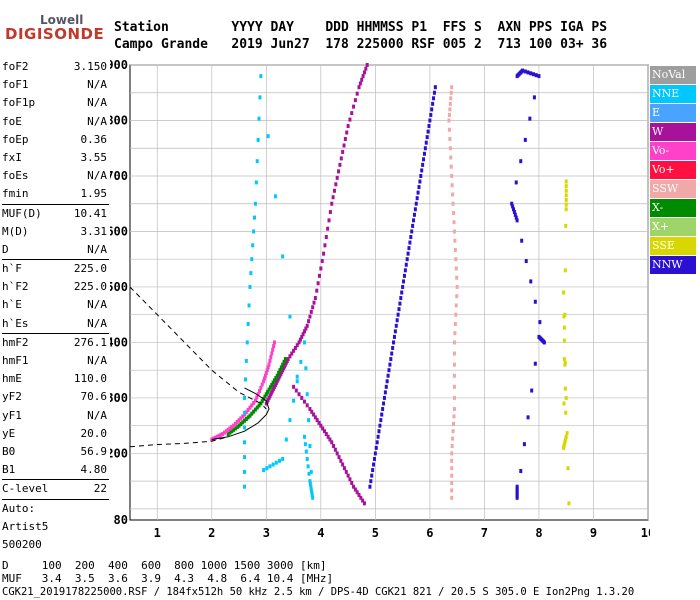 The image size is (700, 600). What do you see at coordinates (119, 176) in the screenshot?
I see `y-tick-label: 700` at bounding box center [119, 176].